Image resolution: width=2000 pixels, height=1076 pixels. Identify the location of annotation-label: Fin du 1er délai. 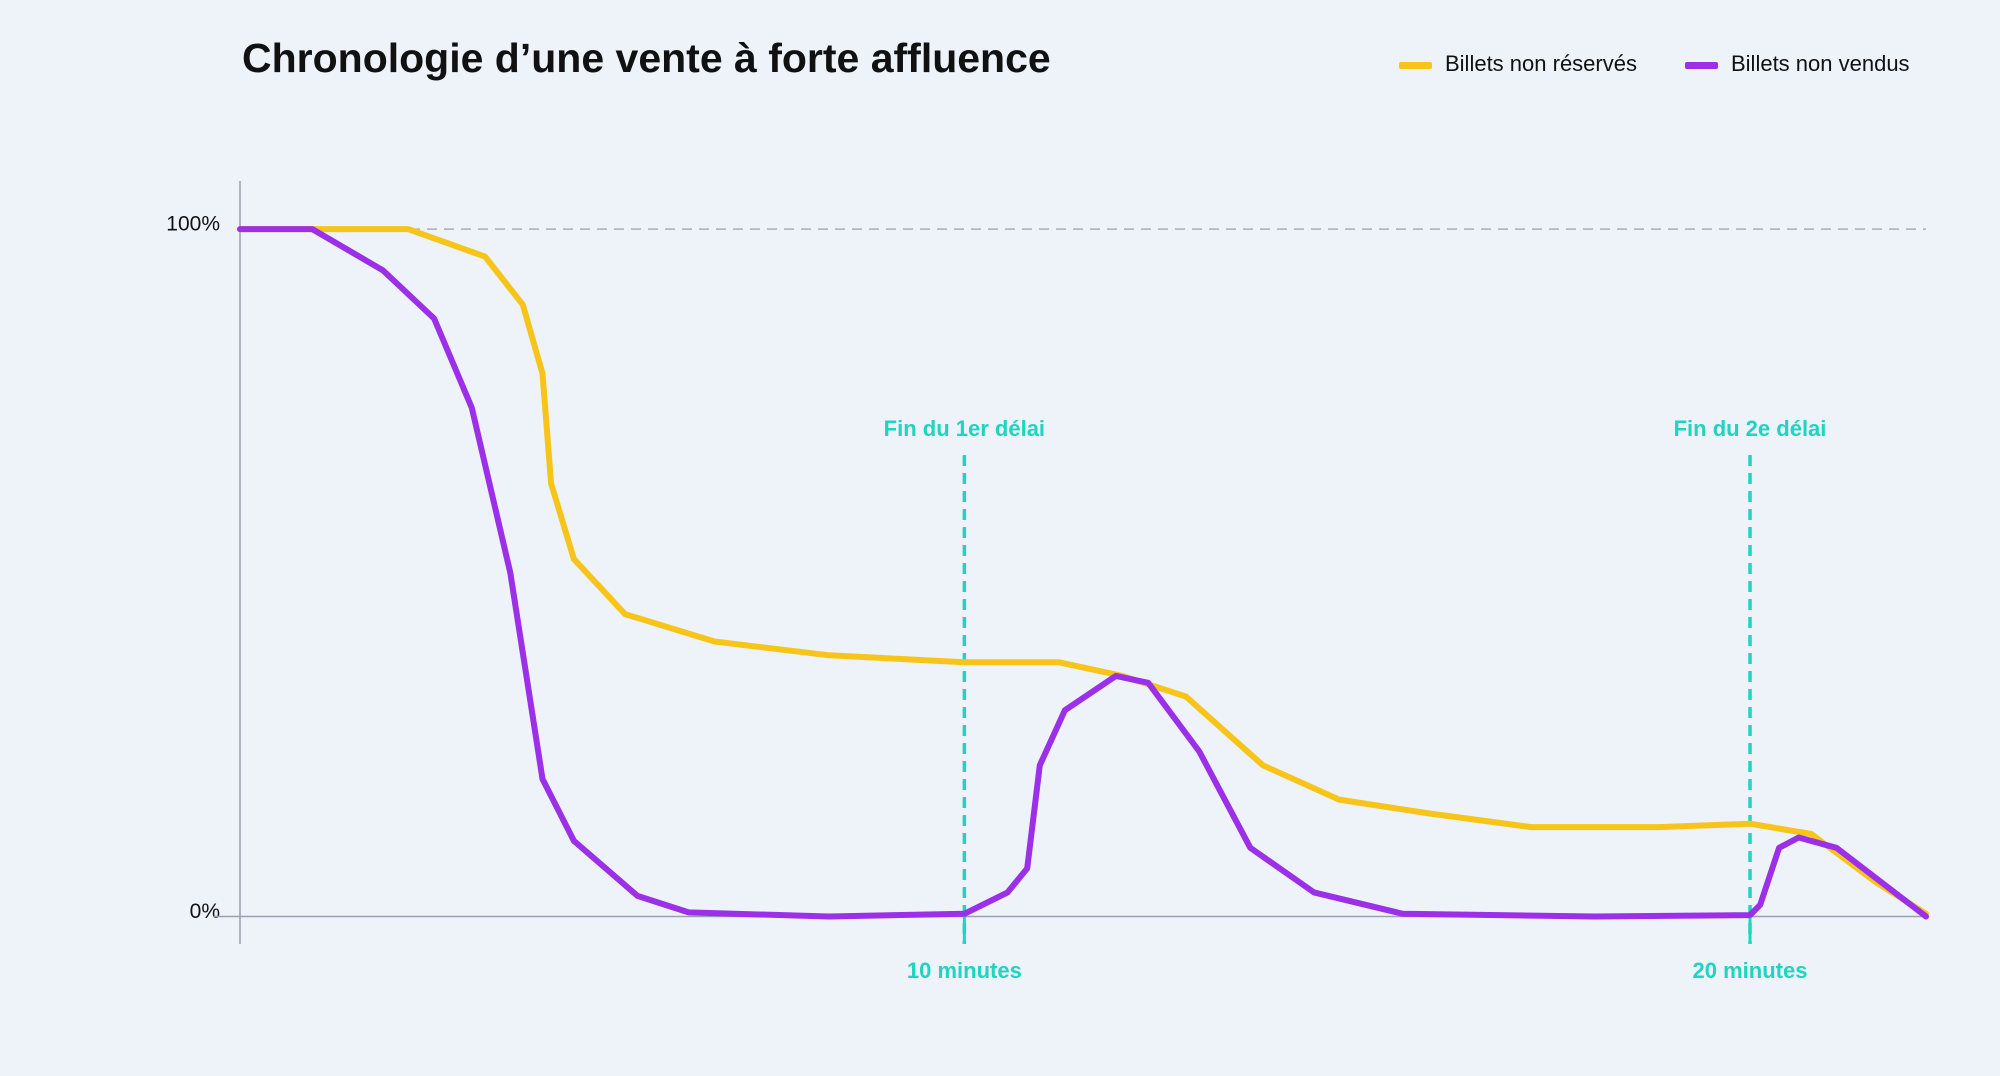
(964, 428).